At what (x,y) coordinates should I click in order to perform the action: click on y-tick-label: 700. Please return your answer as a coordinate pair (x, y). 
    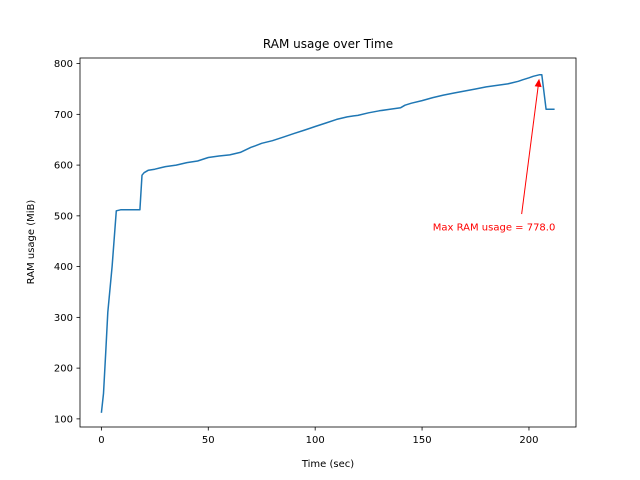
    Looking at the image, I should click on (63, 115).